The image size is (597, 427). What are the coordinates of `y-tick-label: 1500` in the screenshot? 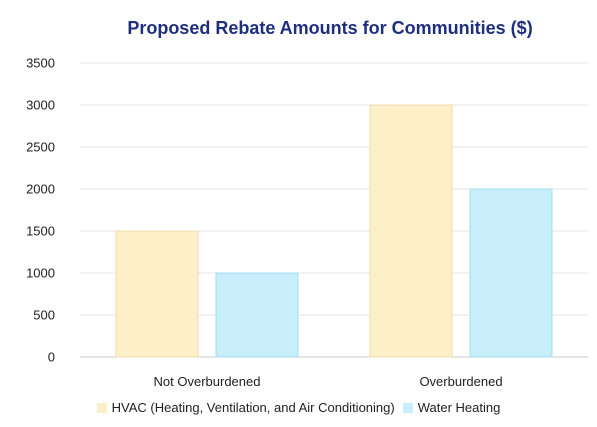 It's located at (40, 231).